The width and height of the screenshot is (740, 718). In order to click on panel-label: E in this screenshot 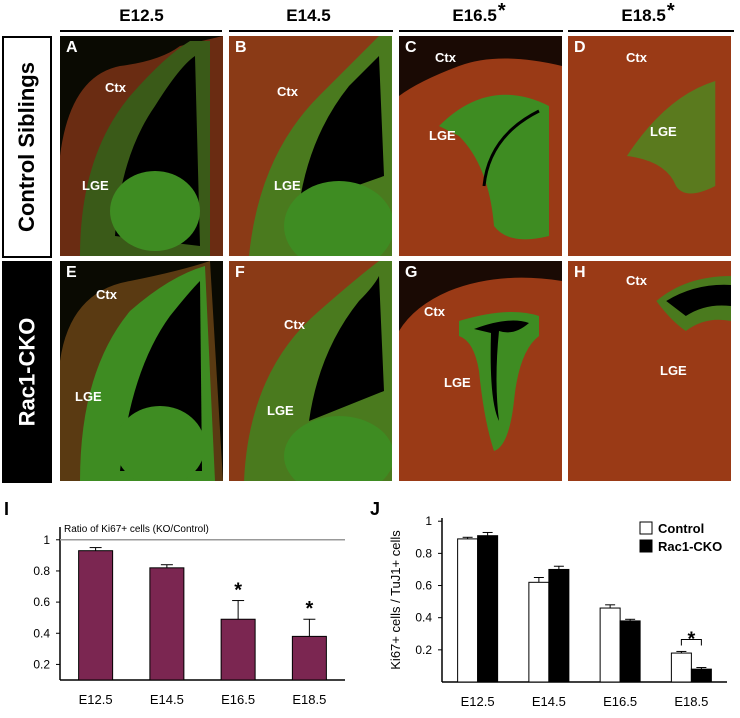, I will do `click(71, 272)`.